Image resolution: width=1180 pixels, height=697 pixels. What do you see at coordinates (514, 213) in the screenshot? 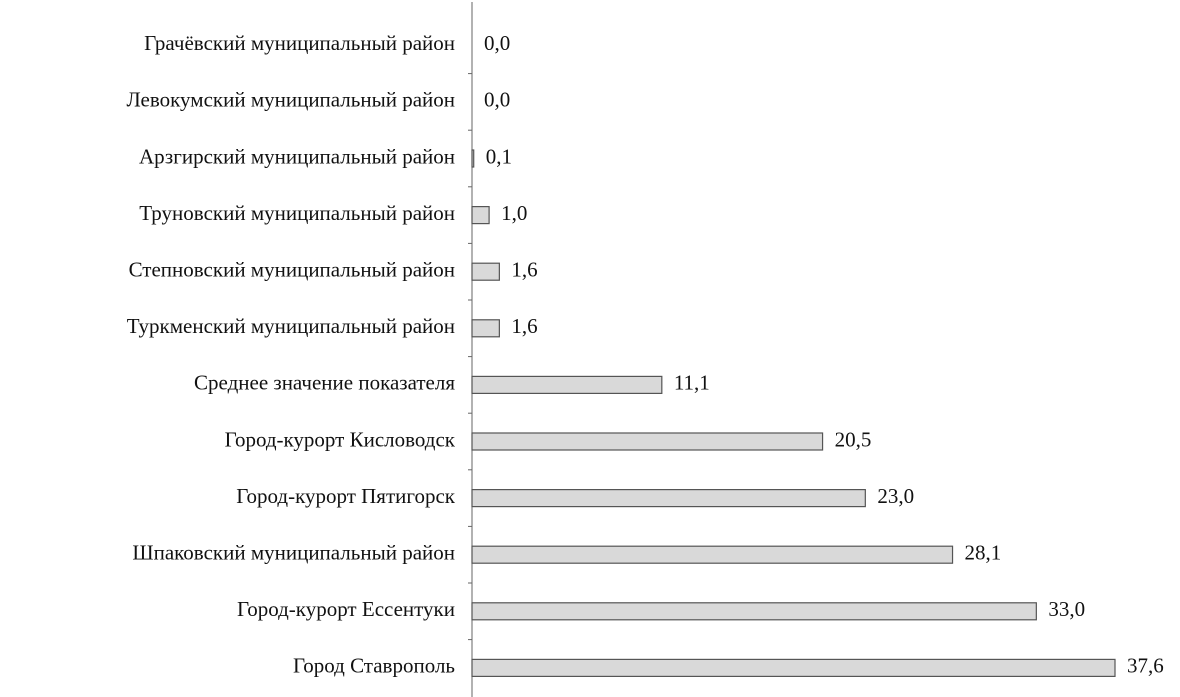
I see `value-label: 1,0` at bounding box center [514, 213].